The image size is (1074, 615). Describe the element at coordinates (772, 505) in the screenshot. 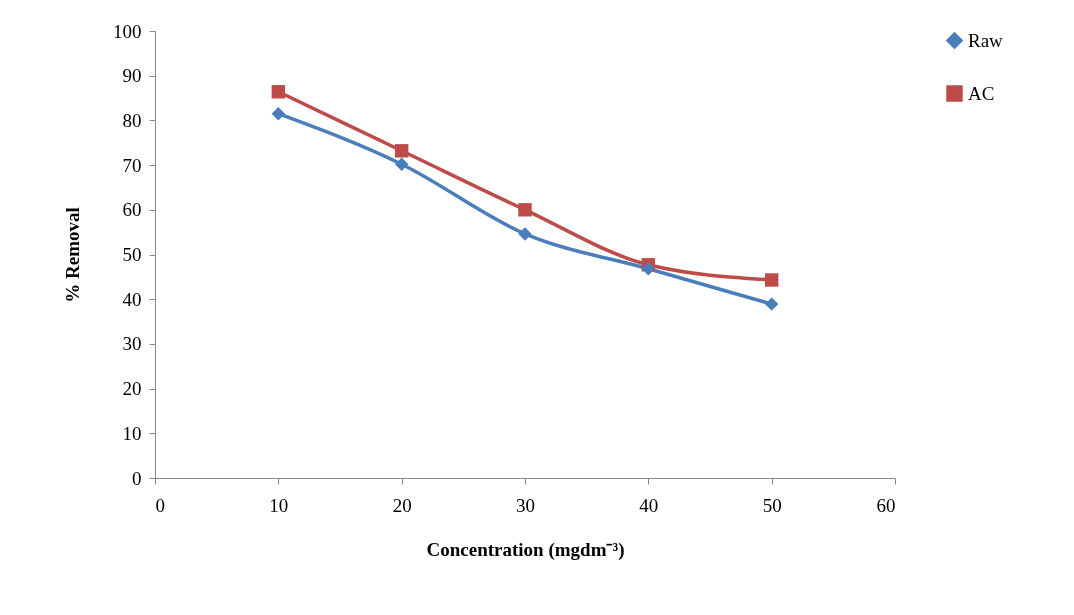

I see `x-tick-label: 50` at that location.